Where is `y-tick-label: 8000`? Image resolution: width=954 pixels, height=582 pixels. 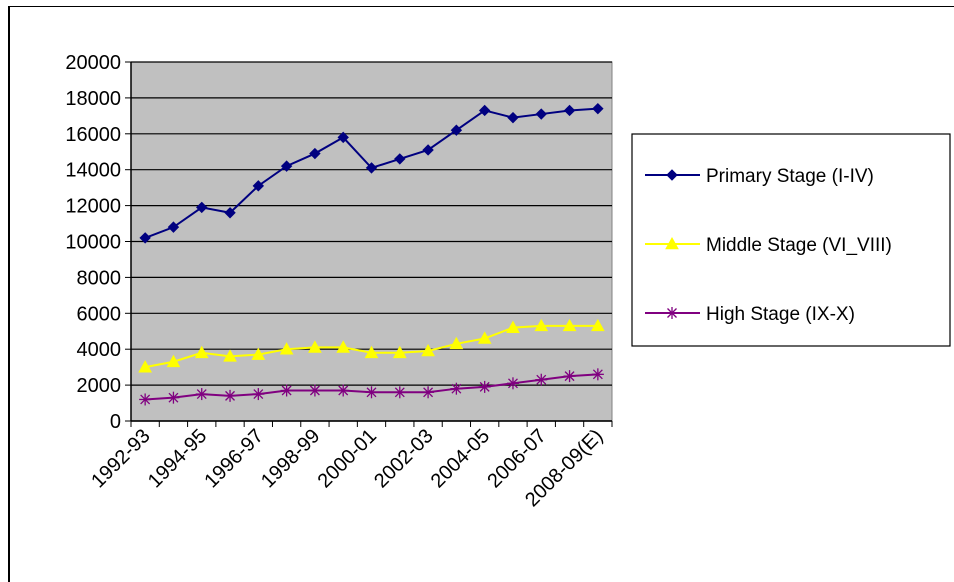
y-tick-label: 8000 is located at coordinates (99, 278).